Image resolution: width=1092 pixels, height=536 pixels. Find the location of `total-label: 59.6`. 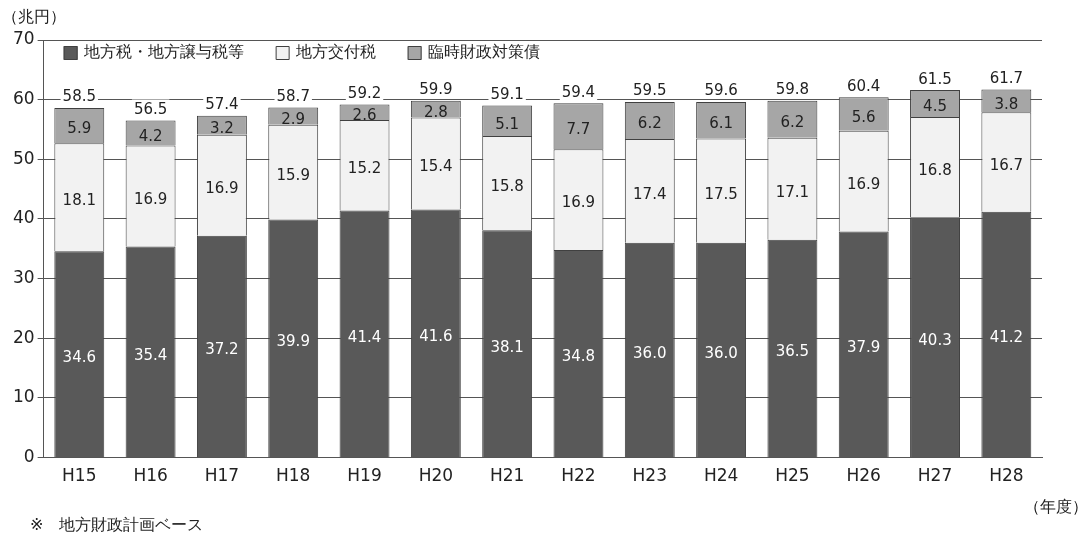

total-label: 59.6 is located at coordinates (721, 90).